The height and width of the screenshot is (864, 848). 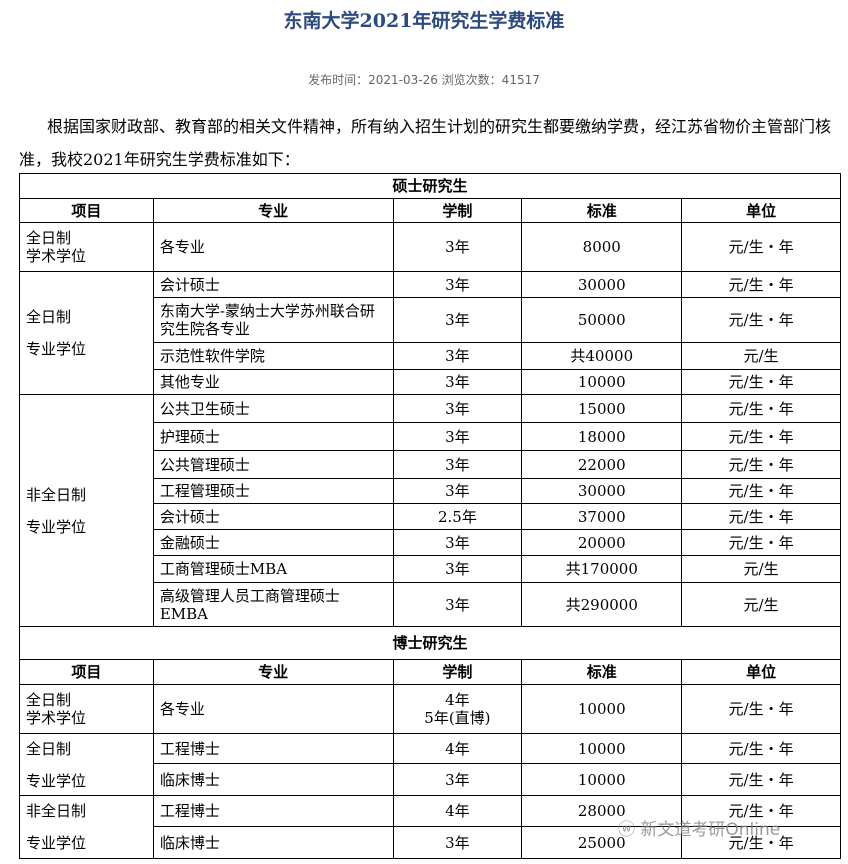 What do you see at coordinates (273, 542) in the screenshot?
I see `major-cell: 金融硕士` at bounding box center [273, 542].